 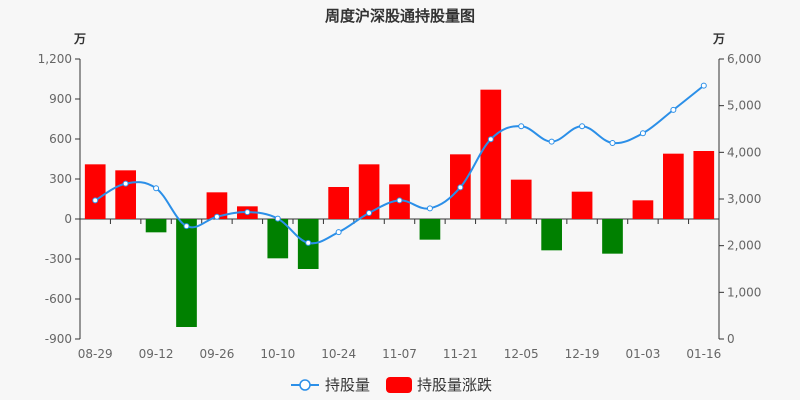 What do you see at coordinates (156, 354) in the screenshot?
I see `x-tick-label: 09-12` at bounding box center [156, 354].